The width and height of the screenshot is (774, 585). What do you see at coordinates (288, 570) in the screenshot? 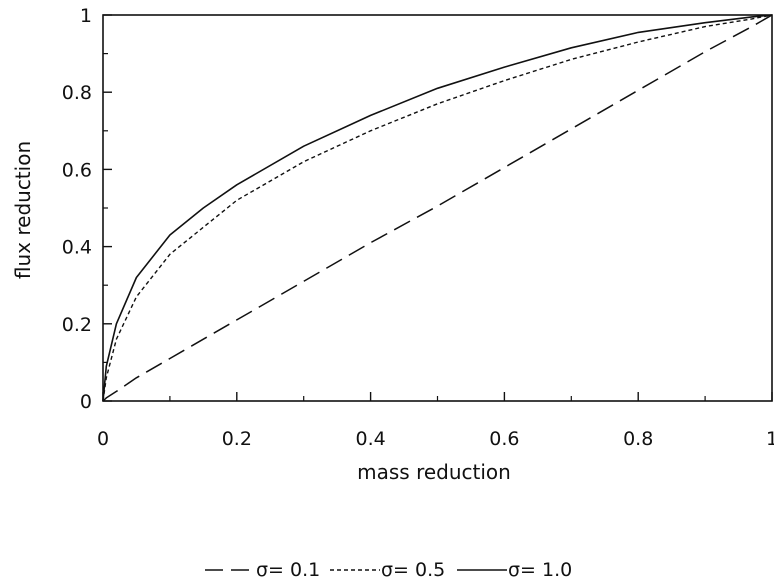
I see `legend-label: σ= 0.1` at bounding box center [288, 570].